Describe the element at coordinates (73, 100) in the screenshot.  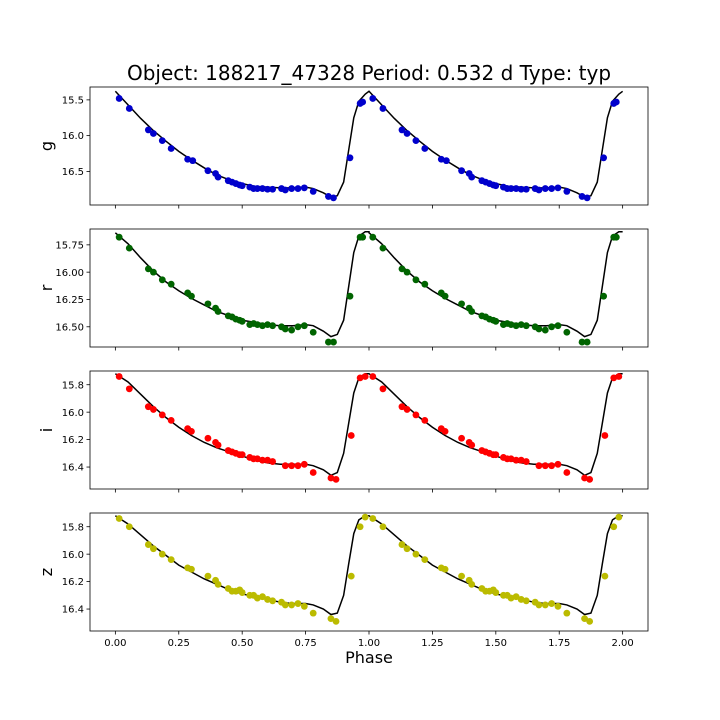
I see `y-tick-label-g-0: 15.5` at that location.